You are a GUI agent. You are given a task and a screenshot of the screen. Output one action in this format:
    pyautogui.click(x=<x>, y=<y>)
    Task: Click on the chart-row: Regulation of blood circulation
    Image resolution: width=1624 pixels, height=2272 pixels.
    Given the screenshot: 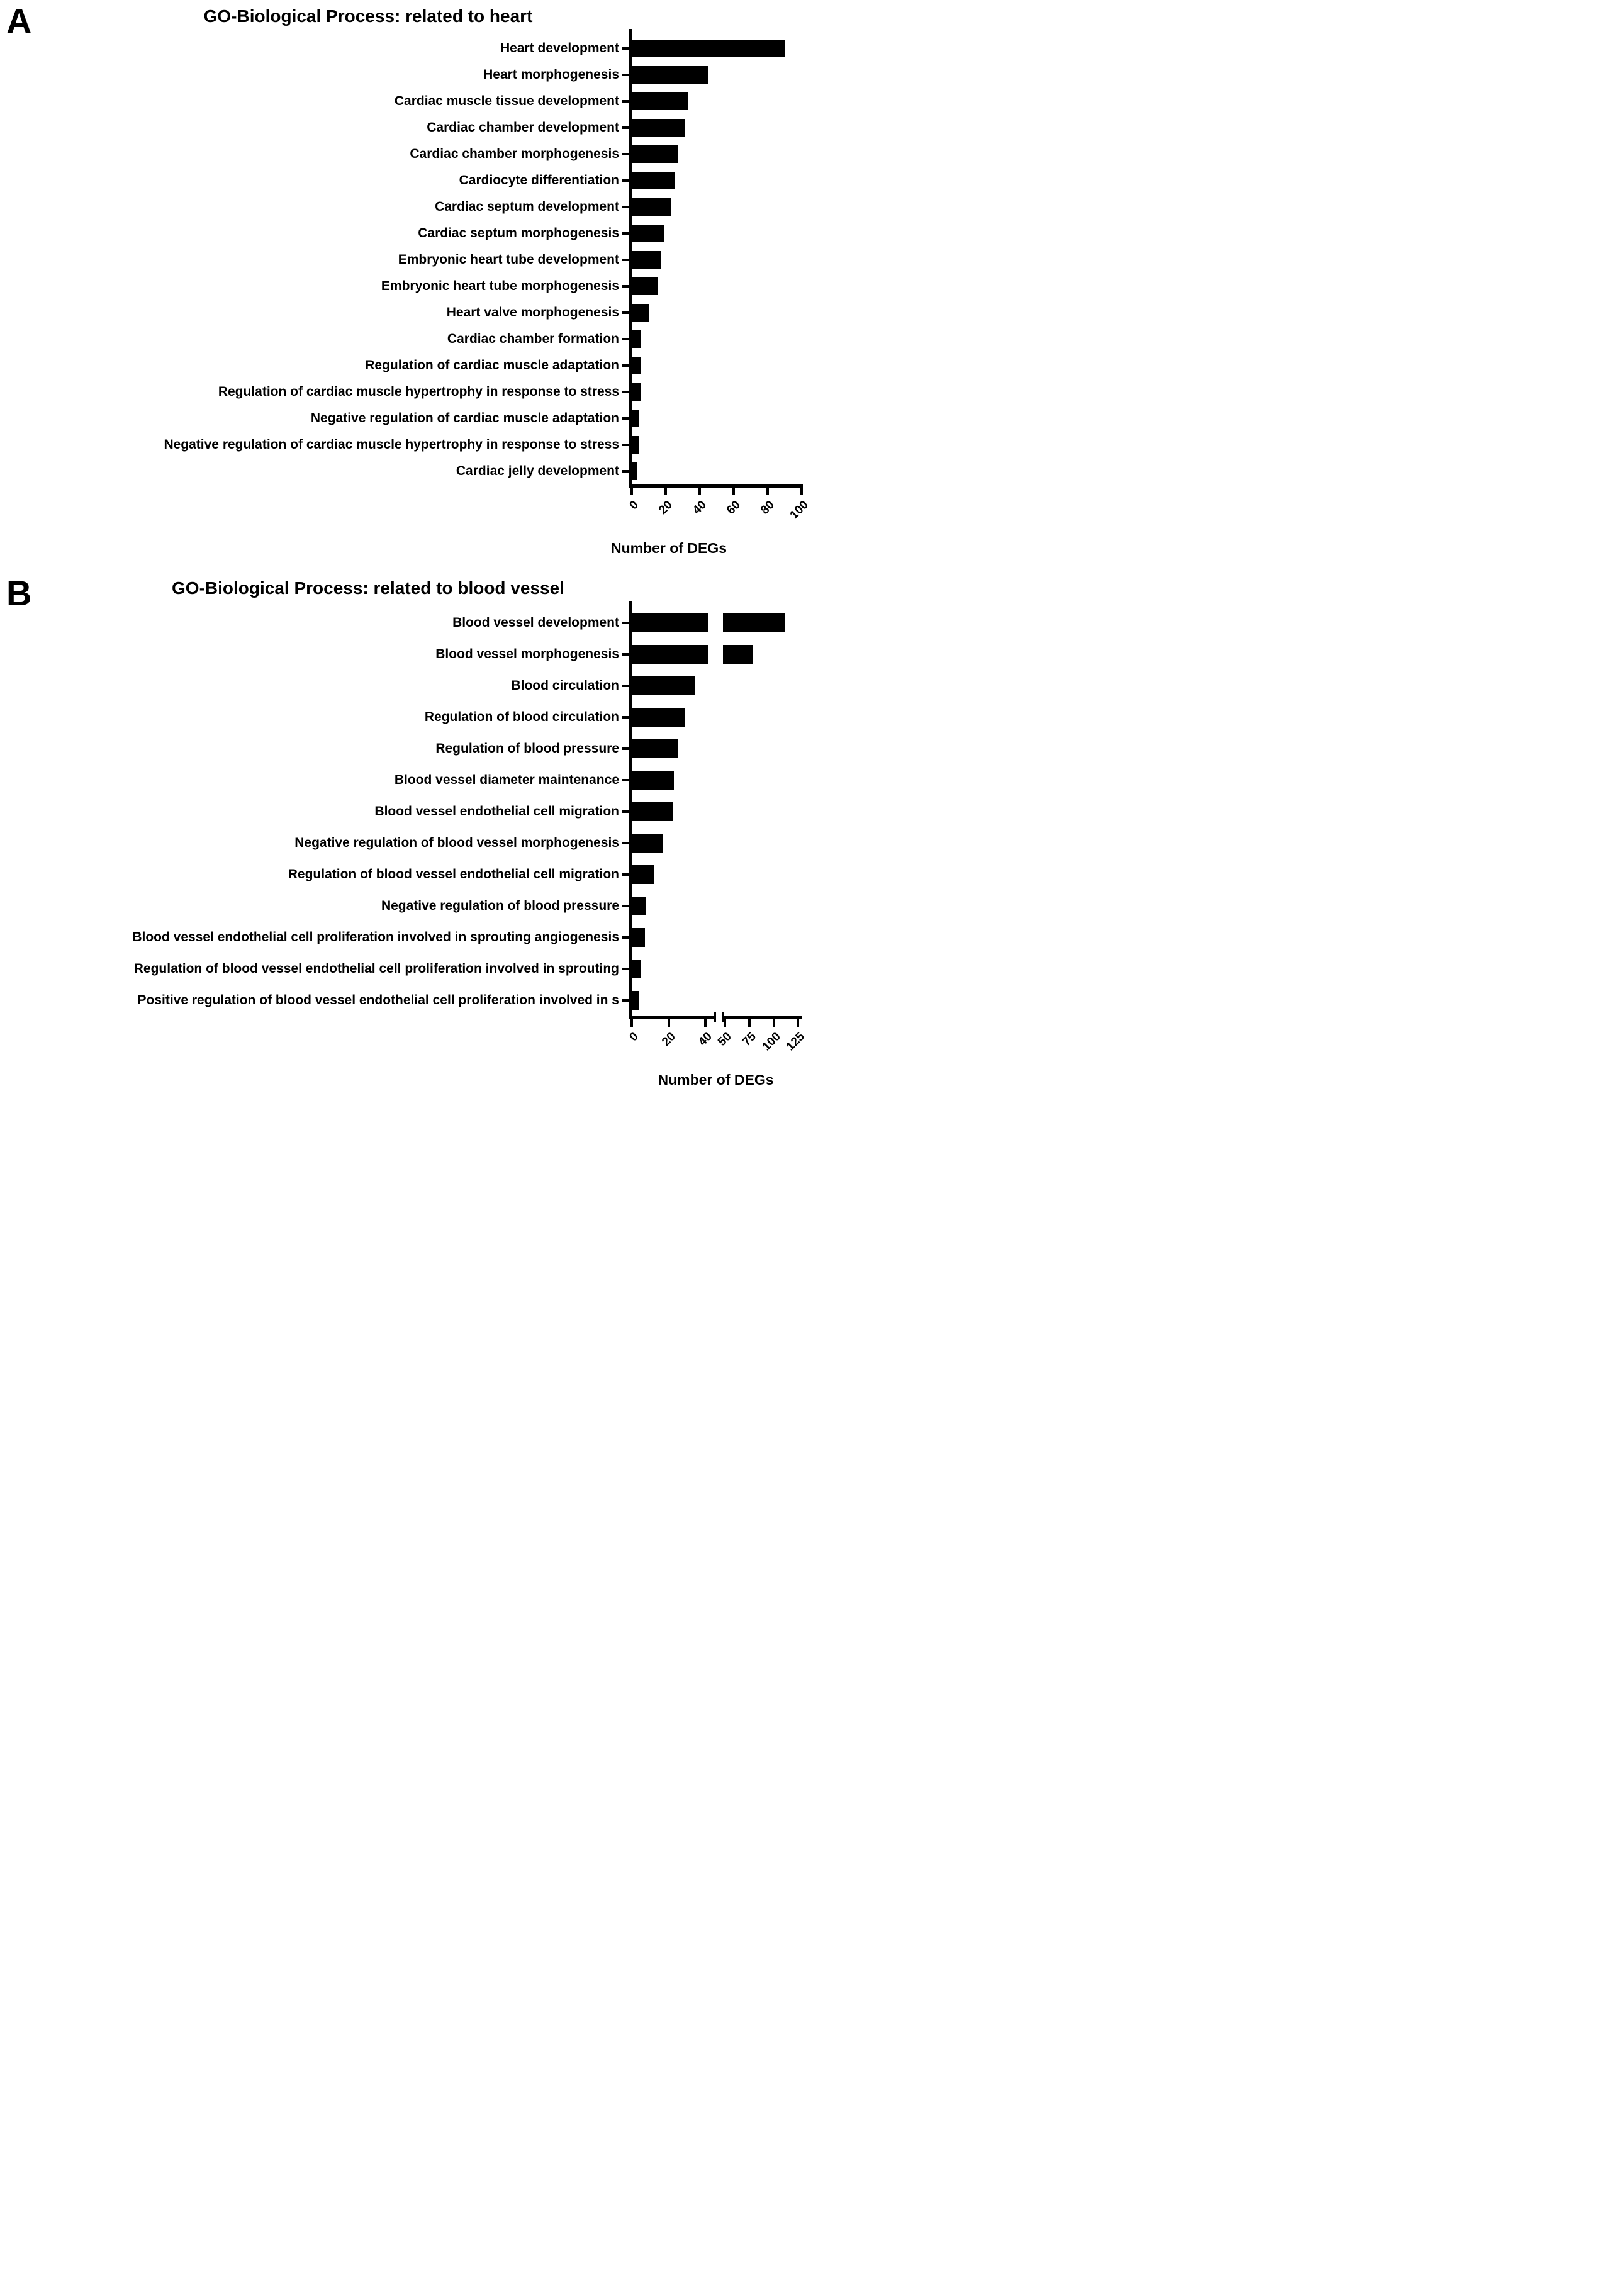 What is the action you would take?
    pyautogui.click(x=406, y=717)
    